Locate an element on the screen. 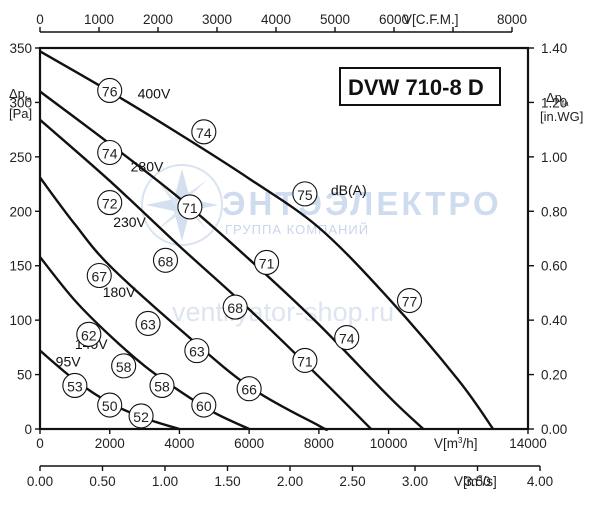 The image size is (600, 506). noise-marker-value: 52 is located at coordinates (141, 417).